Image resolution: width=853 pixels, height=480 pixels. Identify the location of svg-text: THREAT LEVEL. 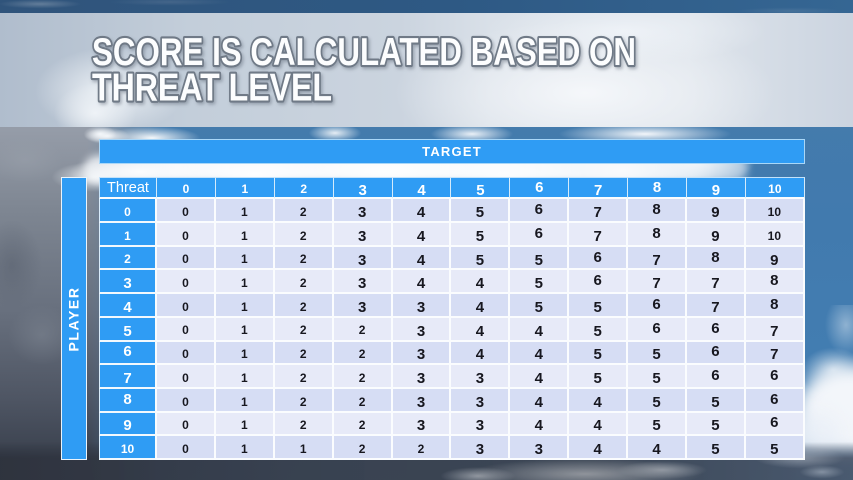
(212, 88).